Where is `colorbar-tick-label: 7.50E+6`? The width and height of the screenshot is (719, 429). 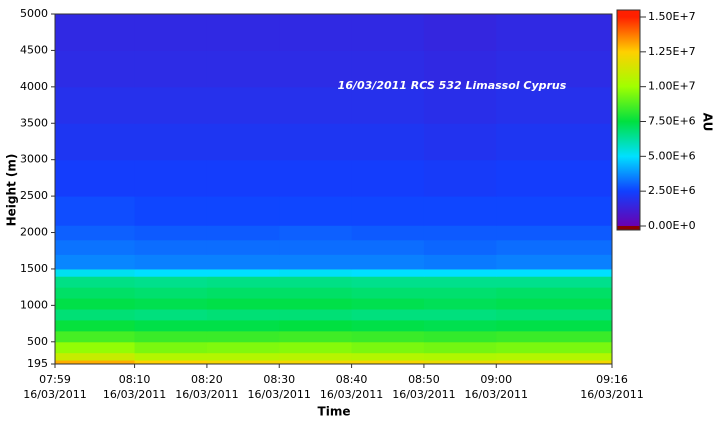 colorbar-tick-label: 7.50E+6 is located at coordinates (672, 121).